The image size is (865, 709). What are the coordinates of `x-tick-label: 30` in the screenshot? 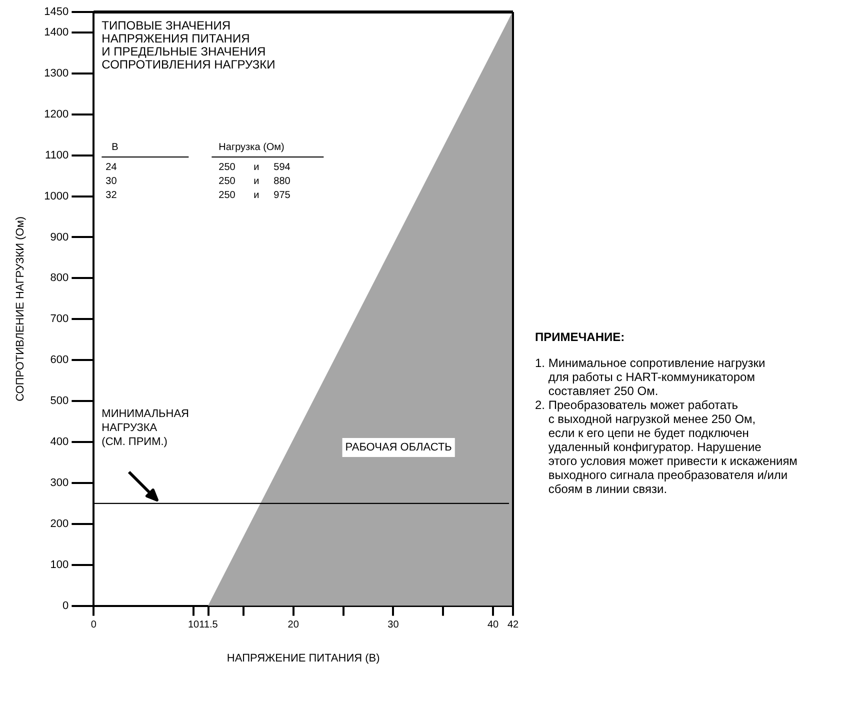 It's located at (394, 625).